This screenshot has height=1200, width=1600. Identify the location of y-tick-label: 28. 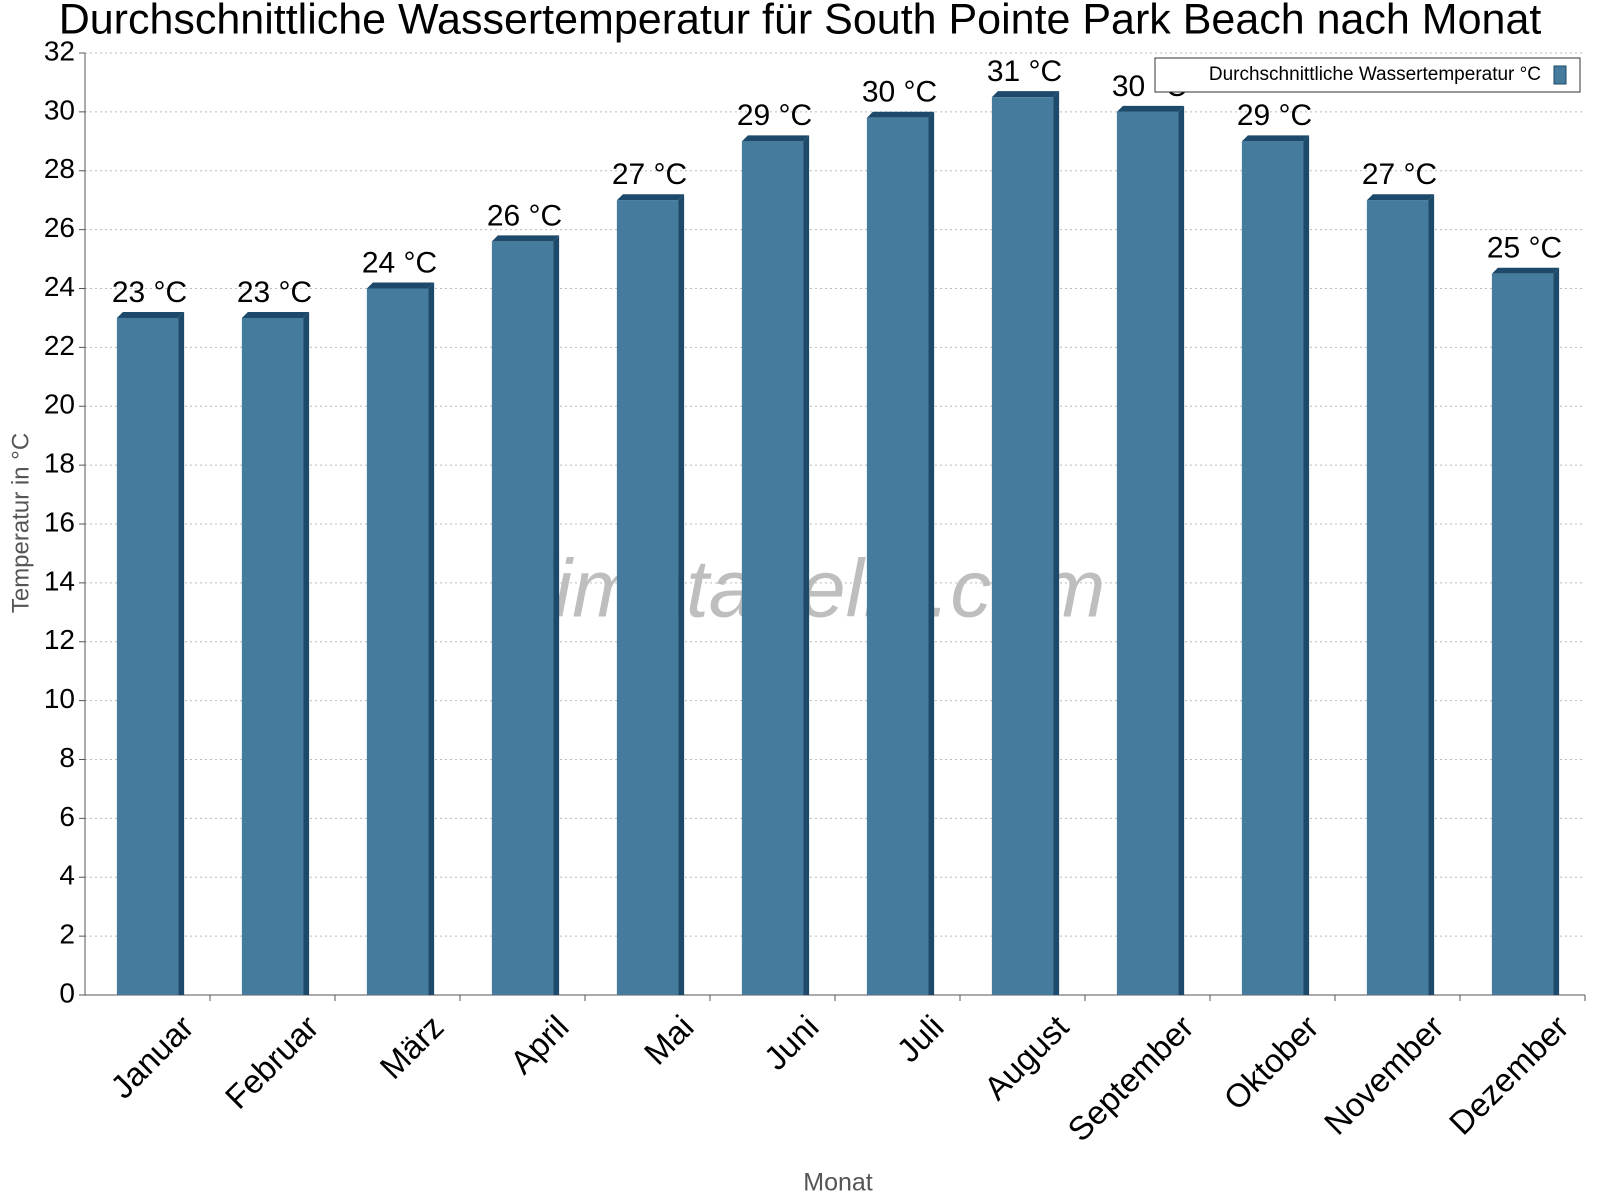
(59, 168).